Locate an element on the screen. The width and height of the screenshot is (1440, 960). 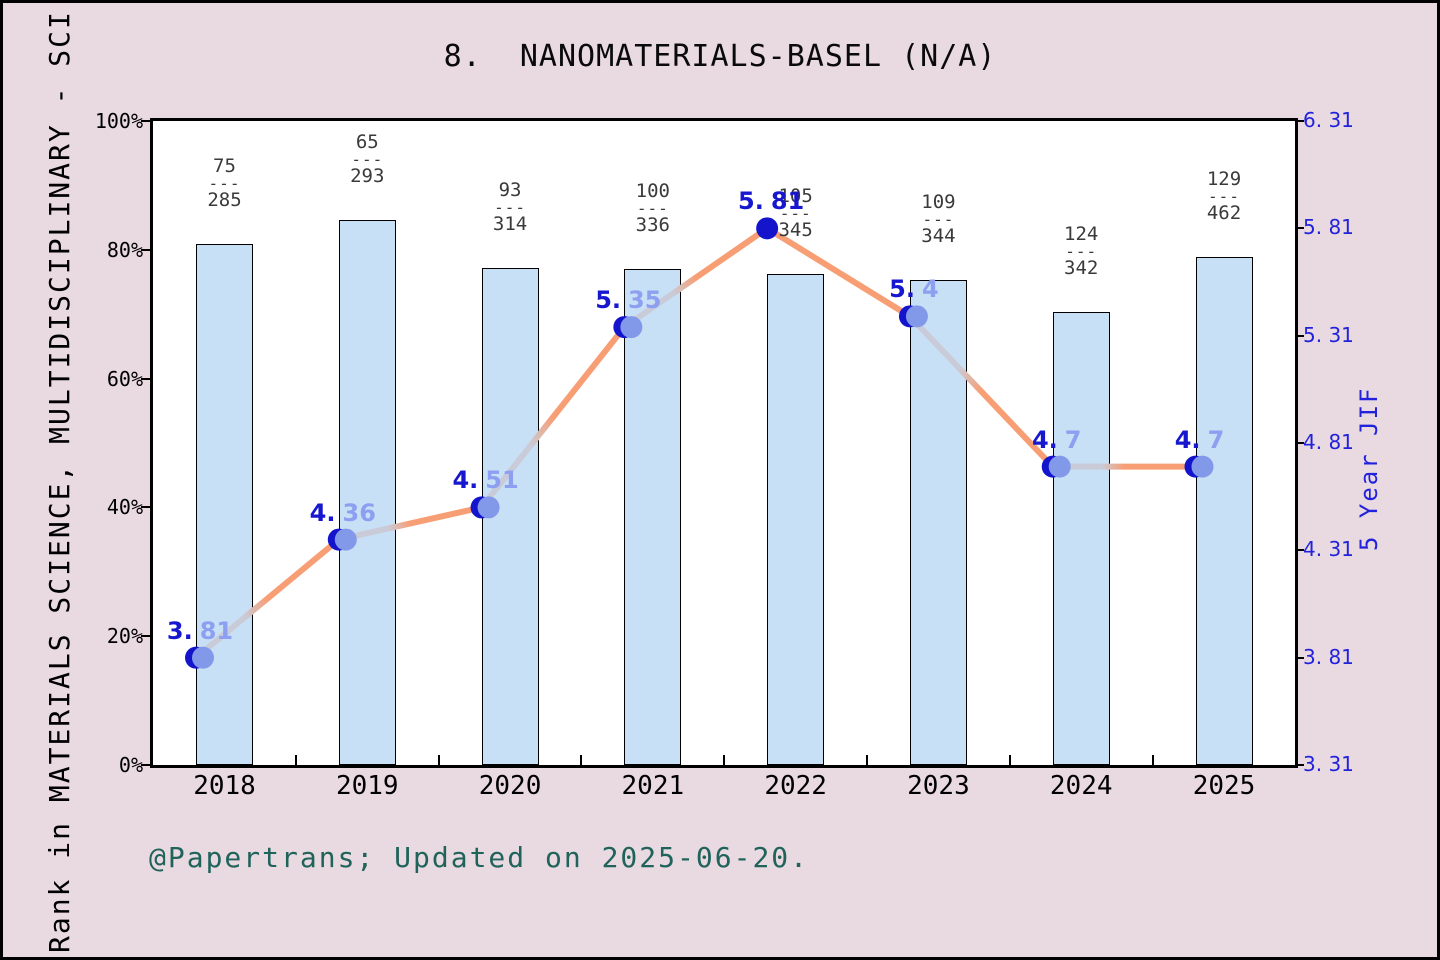
y-left-tick-label: 40% is located at coordinates (124, 507).